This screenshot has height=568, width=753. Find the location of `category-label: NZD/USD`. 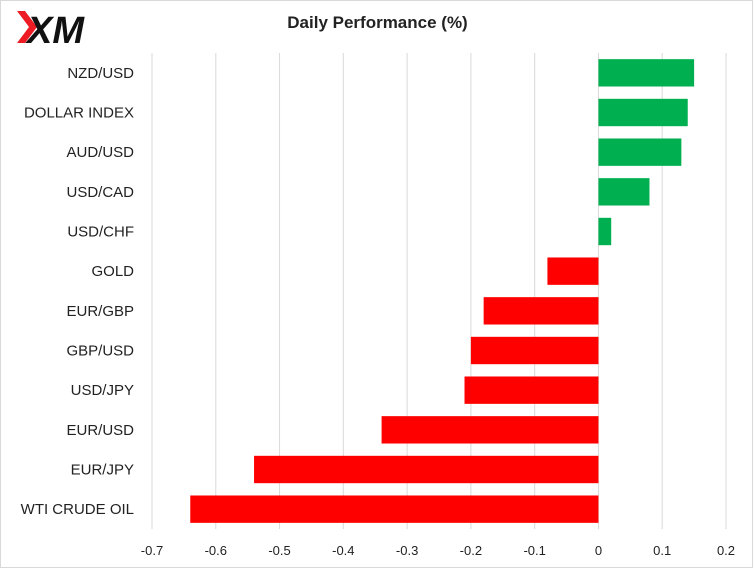

category-label: NZD/USD is located at coordinates (100, 73).